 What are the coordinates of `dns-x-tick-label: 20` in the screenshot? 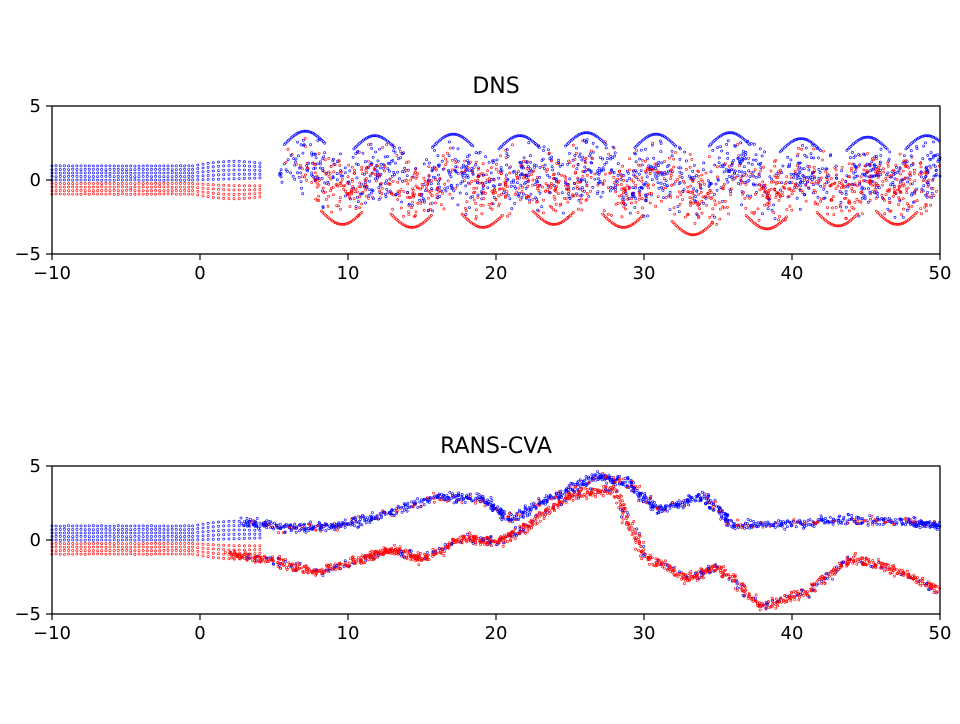 It's located at (496, 273).